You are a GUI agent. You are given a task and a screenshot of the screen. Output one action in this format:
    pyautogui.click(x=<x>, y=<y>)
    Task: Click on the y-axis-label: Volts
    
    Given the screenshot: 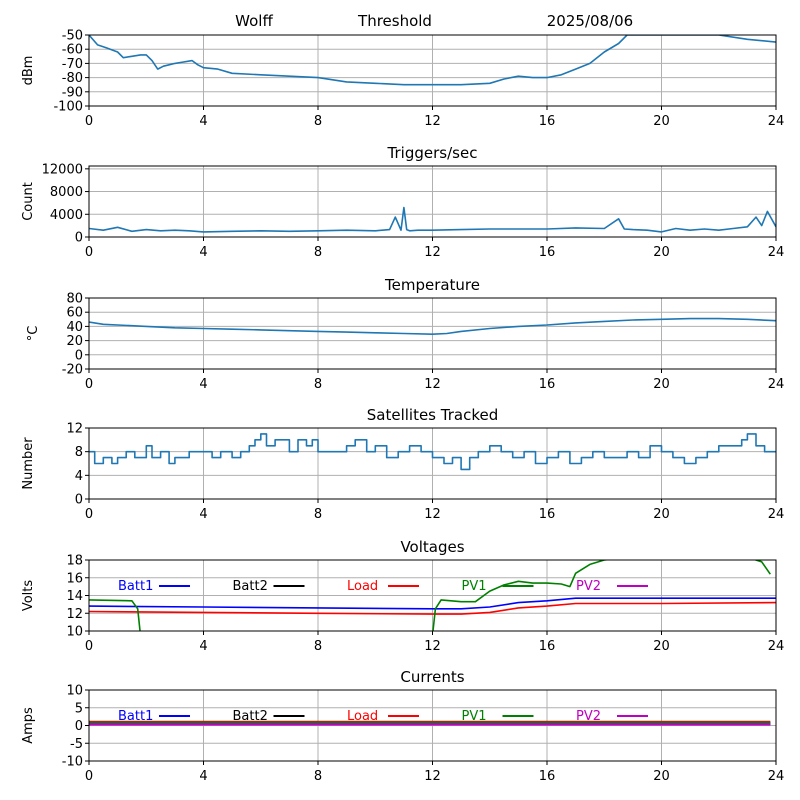 What is the action you would take?
    pyautogui.click(x=28, y=596)
    